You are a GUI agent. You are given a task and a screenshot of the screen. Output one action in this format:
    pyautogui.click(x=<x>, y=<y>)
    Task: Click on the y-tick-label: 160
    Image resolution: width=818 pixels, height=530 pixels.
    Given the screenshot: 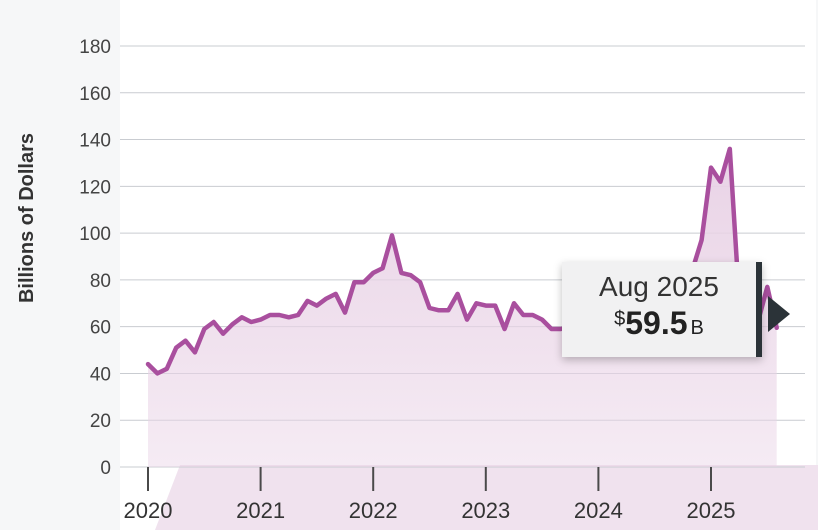 What is the action you would take?
    pyautogui.click(x=95, y=94)
    